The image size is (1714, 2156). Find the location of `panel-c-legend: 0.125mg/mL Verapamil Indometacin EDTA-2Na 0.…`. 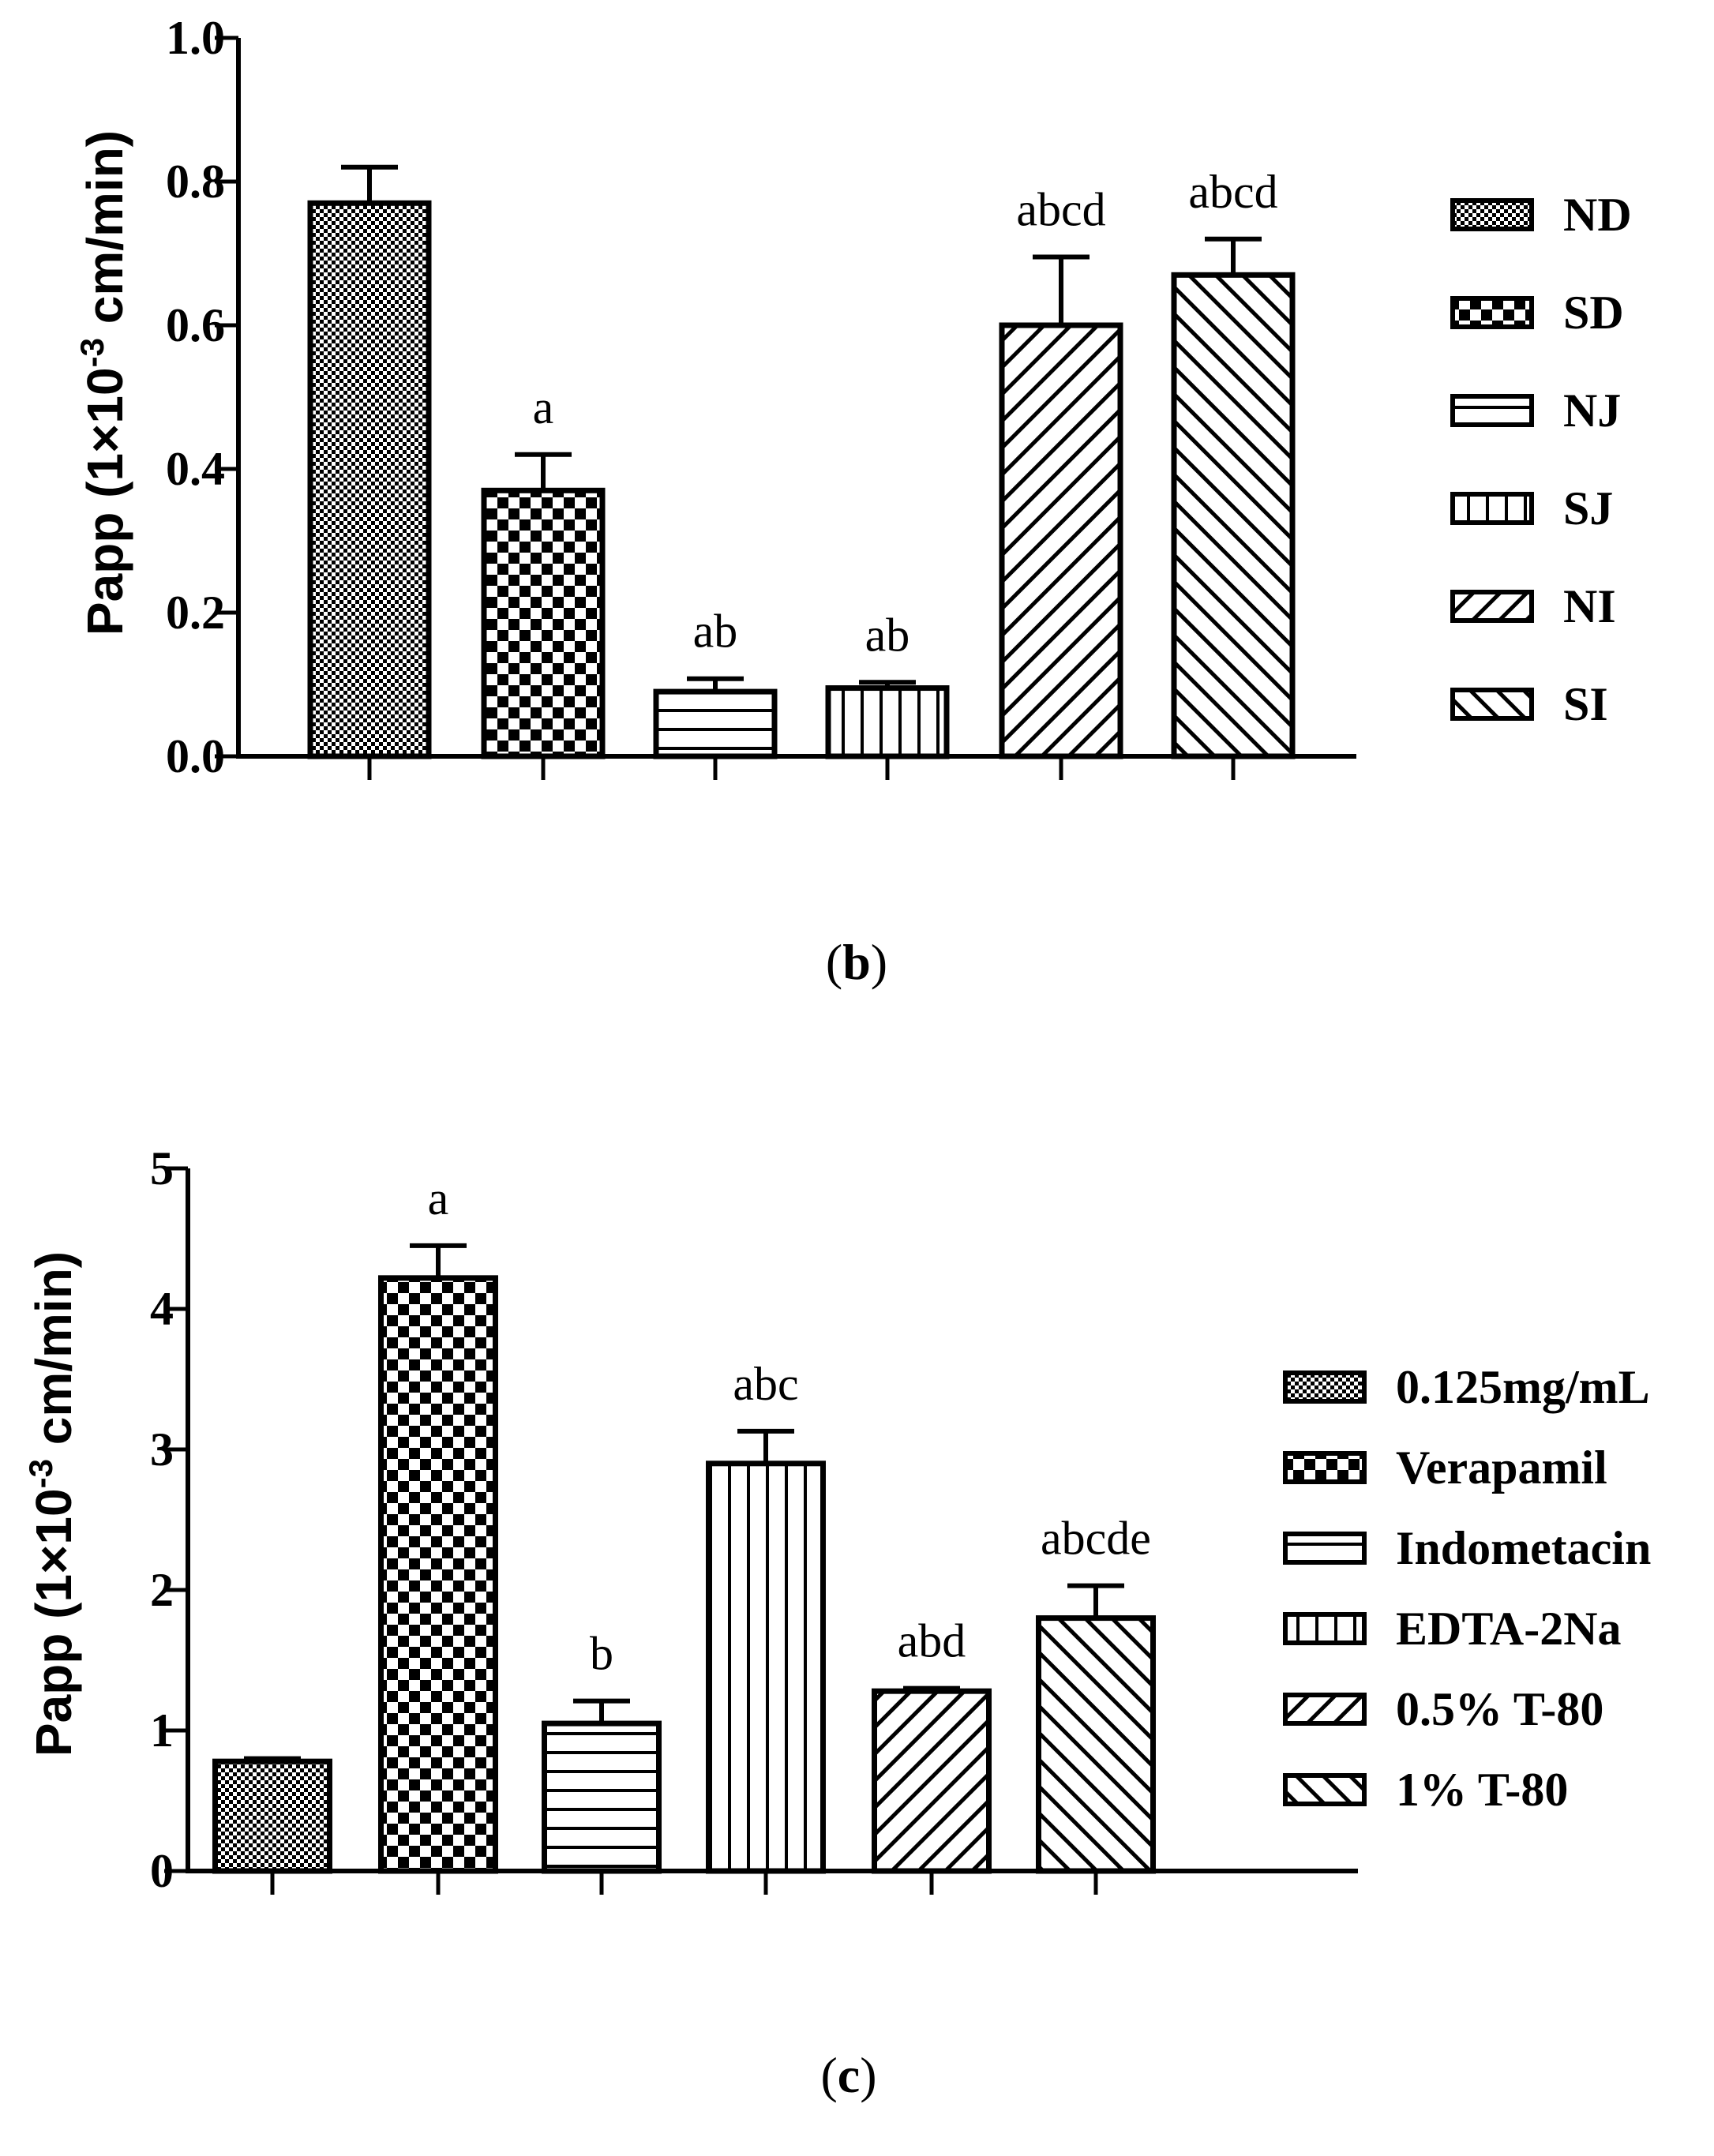

panel-c-legend: 0.125mg/mL Verapamil Indometacin EDTA-2Na 0.… is located at coordinates (1467, 1588).